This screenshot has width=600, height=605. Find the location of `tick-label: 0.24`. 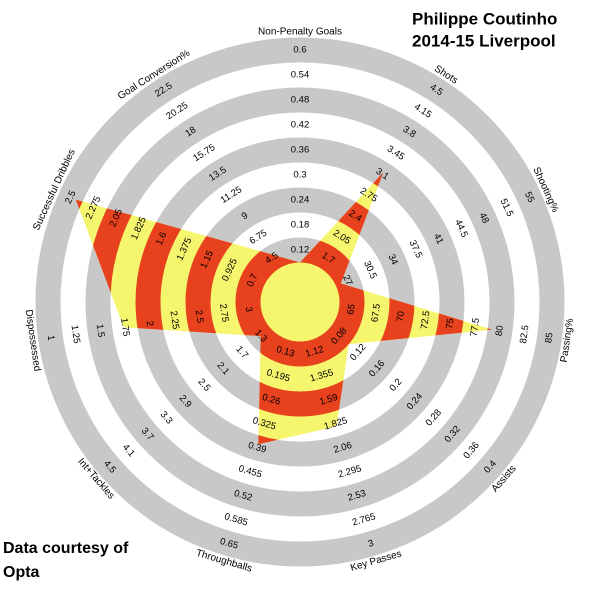

tick-label: 0.24 is located at coordinates (300, 200).